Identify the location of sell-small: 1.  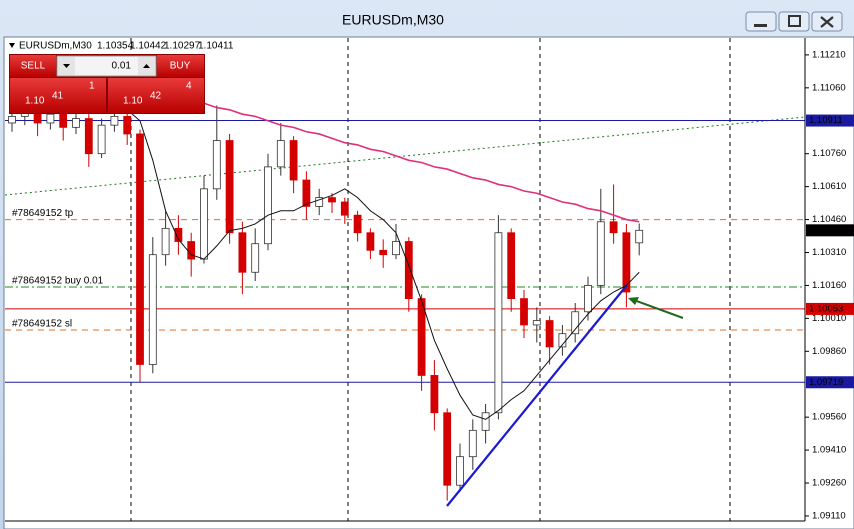
(92, 86).